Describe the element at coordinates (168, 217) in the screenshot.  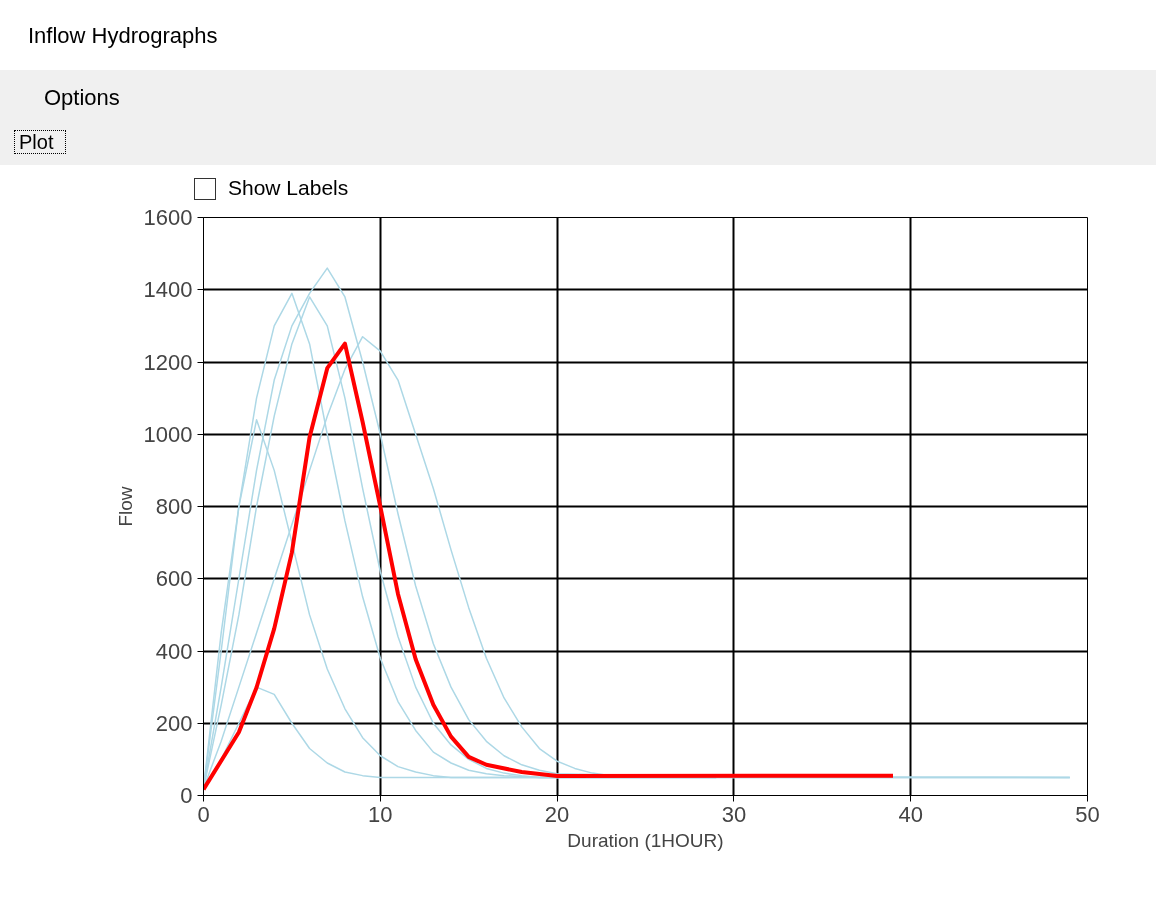
I see `y-tick-label: 1600` at that location.